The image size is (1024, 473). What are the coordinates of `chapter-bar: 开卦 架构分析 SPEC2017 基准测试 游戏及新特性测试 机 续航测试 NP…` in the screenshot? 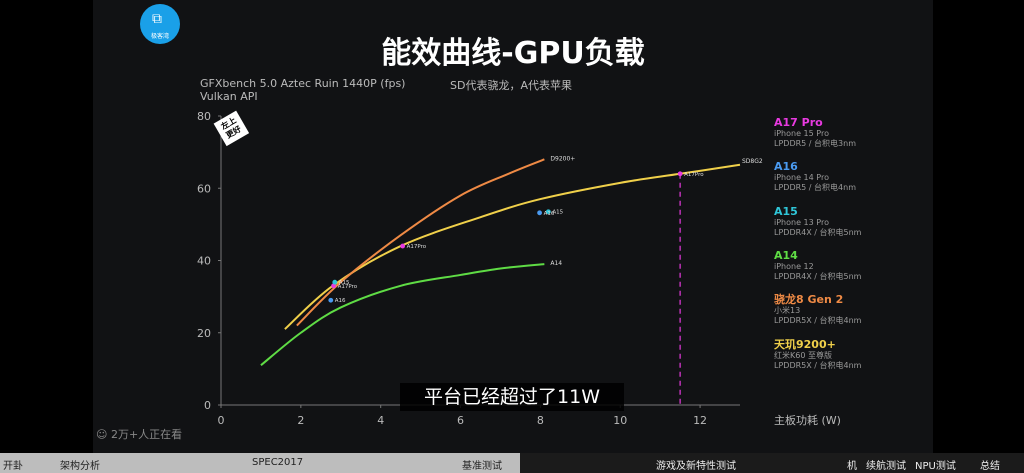 It's located at (512, 463).